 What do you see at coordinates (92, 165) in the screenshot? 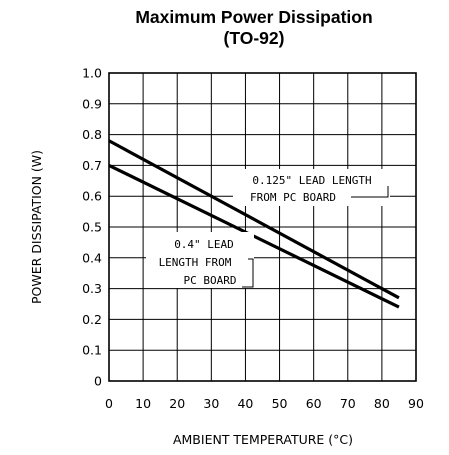
I see `y-tick-label: 0.7` at bounding box center [92, 165].